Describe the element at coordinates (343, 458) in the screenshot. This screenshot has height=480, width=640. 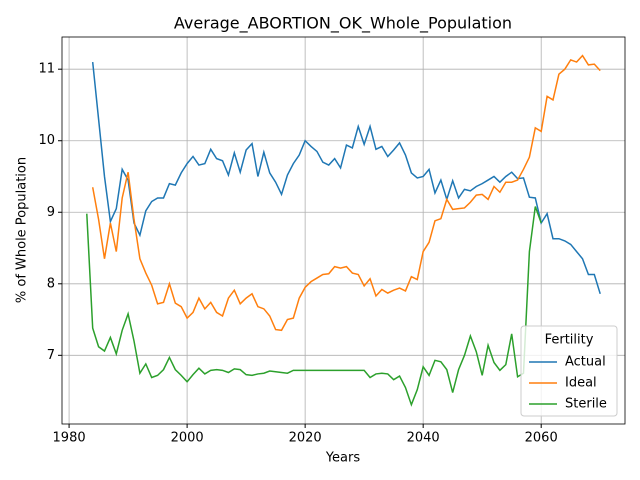
I see `x-axis-label: Years` at that location.